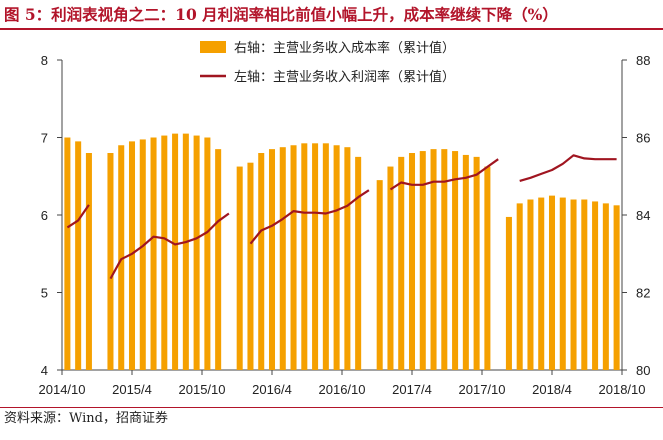 This screenshot has width=663, height=440. What do you see at coordinates (44, 370) in the screenshot?
I see `left-tick-label: 4` at bounding box center [44, 370].